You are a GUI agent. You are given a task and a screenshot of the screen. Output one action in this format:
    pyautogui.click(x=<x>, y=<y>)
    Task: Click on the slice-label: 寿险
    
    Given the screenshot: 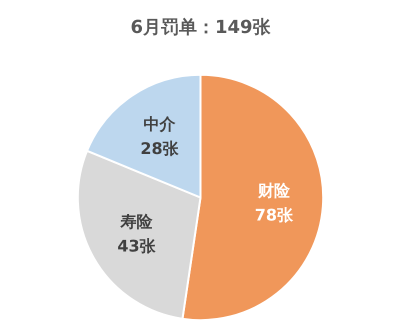 What is the action you would take?
    pyautogui.click(x=136, y=222)
    